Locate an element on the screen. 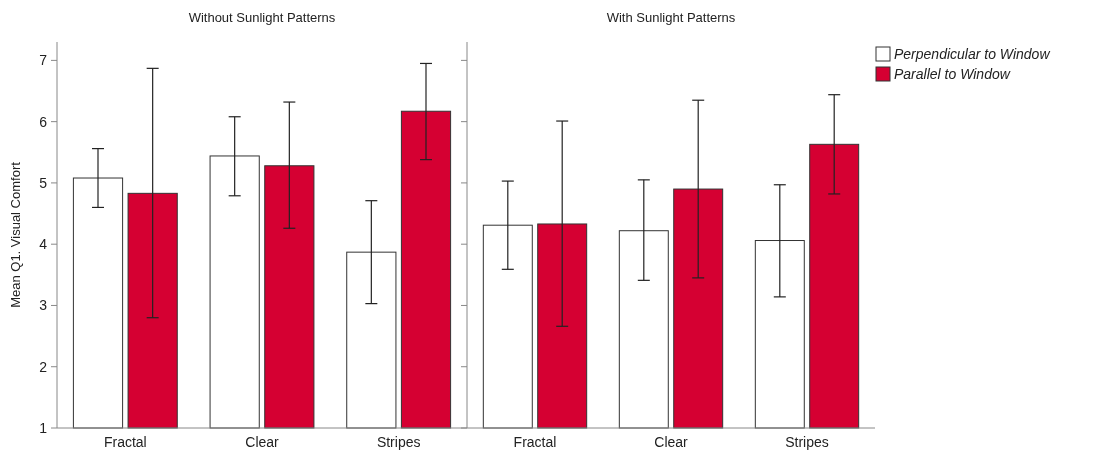 The width and height of the screenshot is (1102, 459). y-axis-title: Mean Q1. Visual Comfort is located at coordinates (15, 234).